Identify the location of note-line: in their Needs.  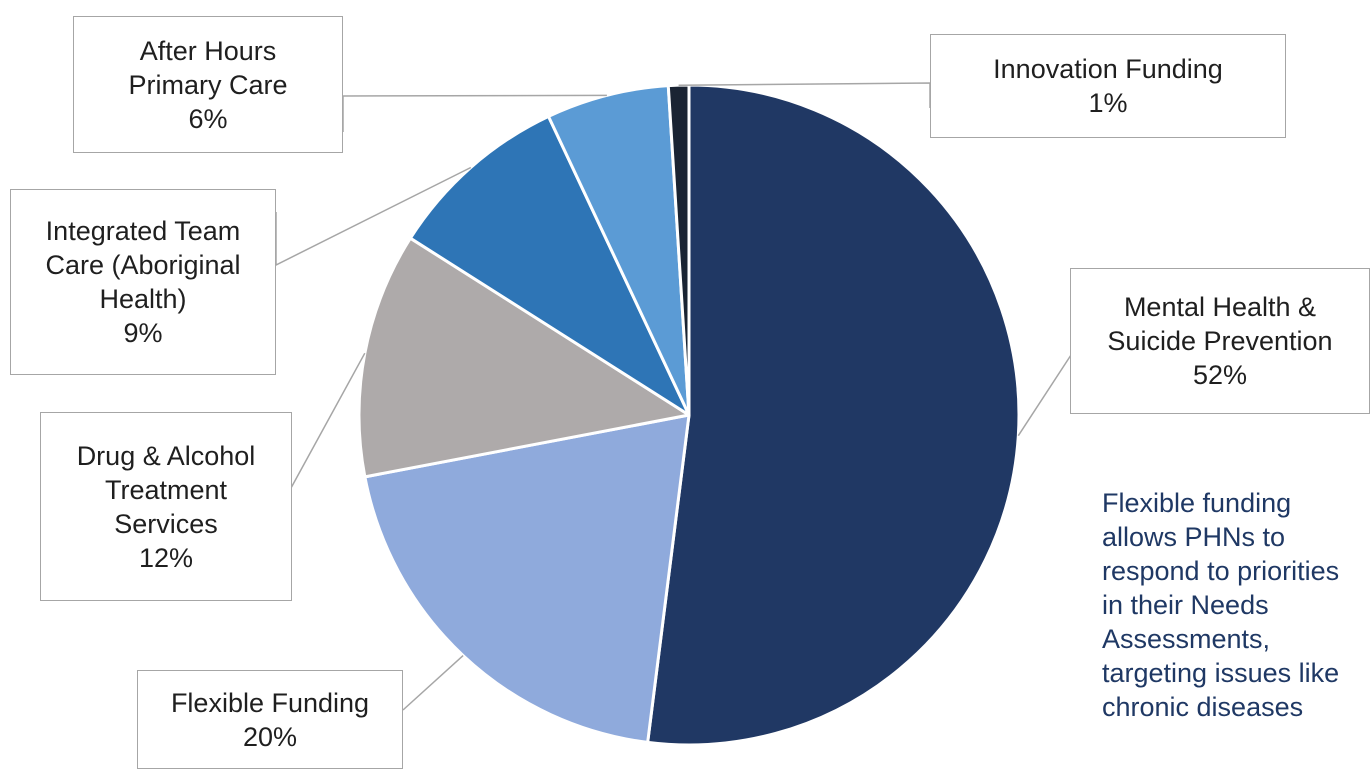
(1185, 605).